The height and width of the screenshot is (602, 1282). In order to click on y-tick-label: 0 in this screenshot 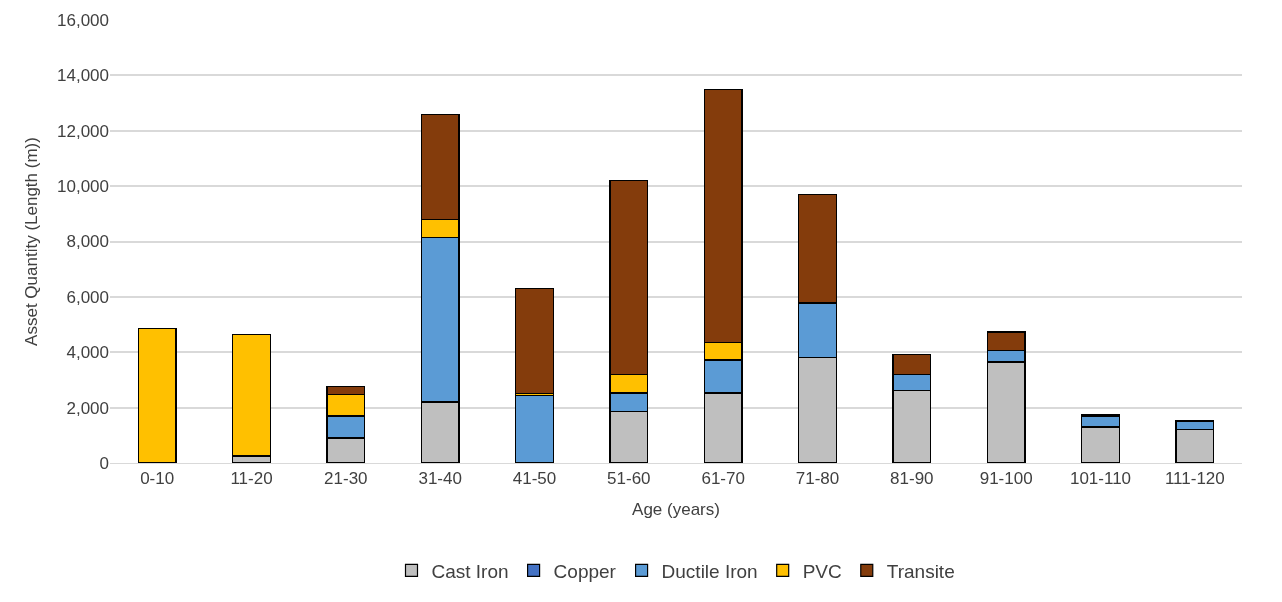, I will do `click(104, 463)`.